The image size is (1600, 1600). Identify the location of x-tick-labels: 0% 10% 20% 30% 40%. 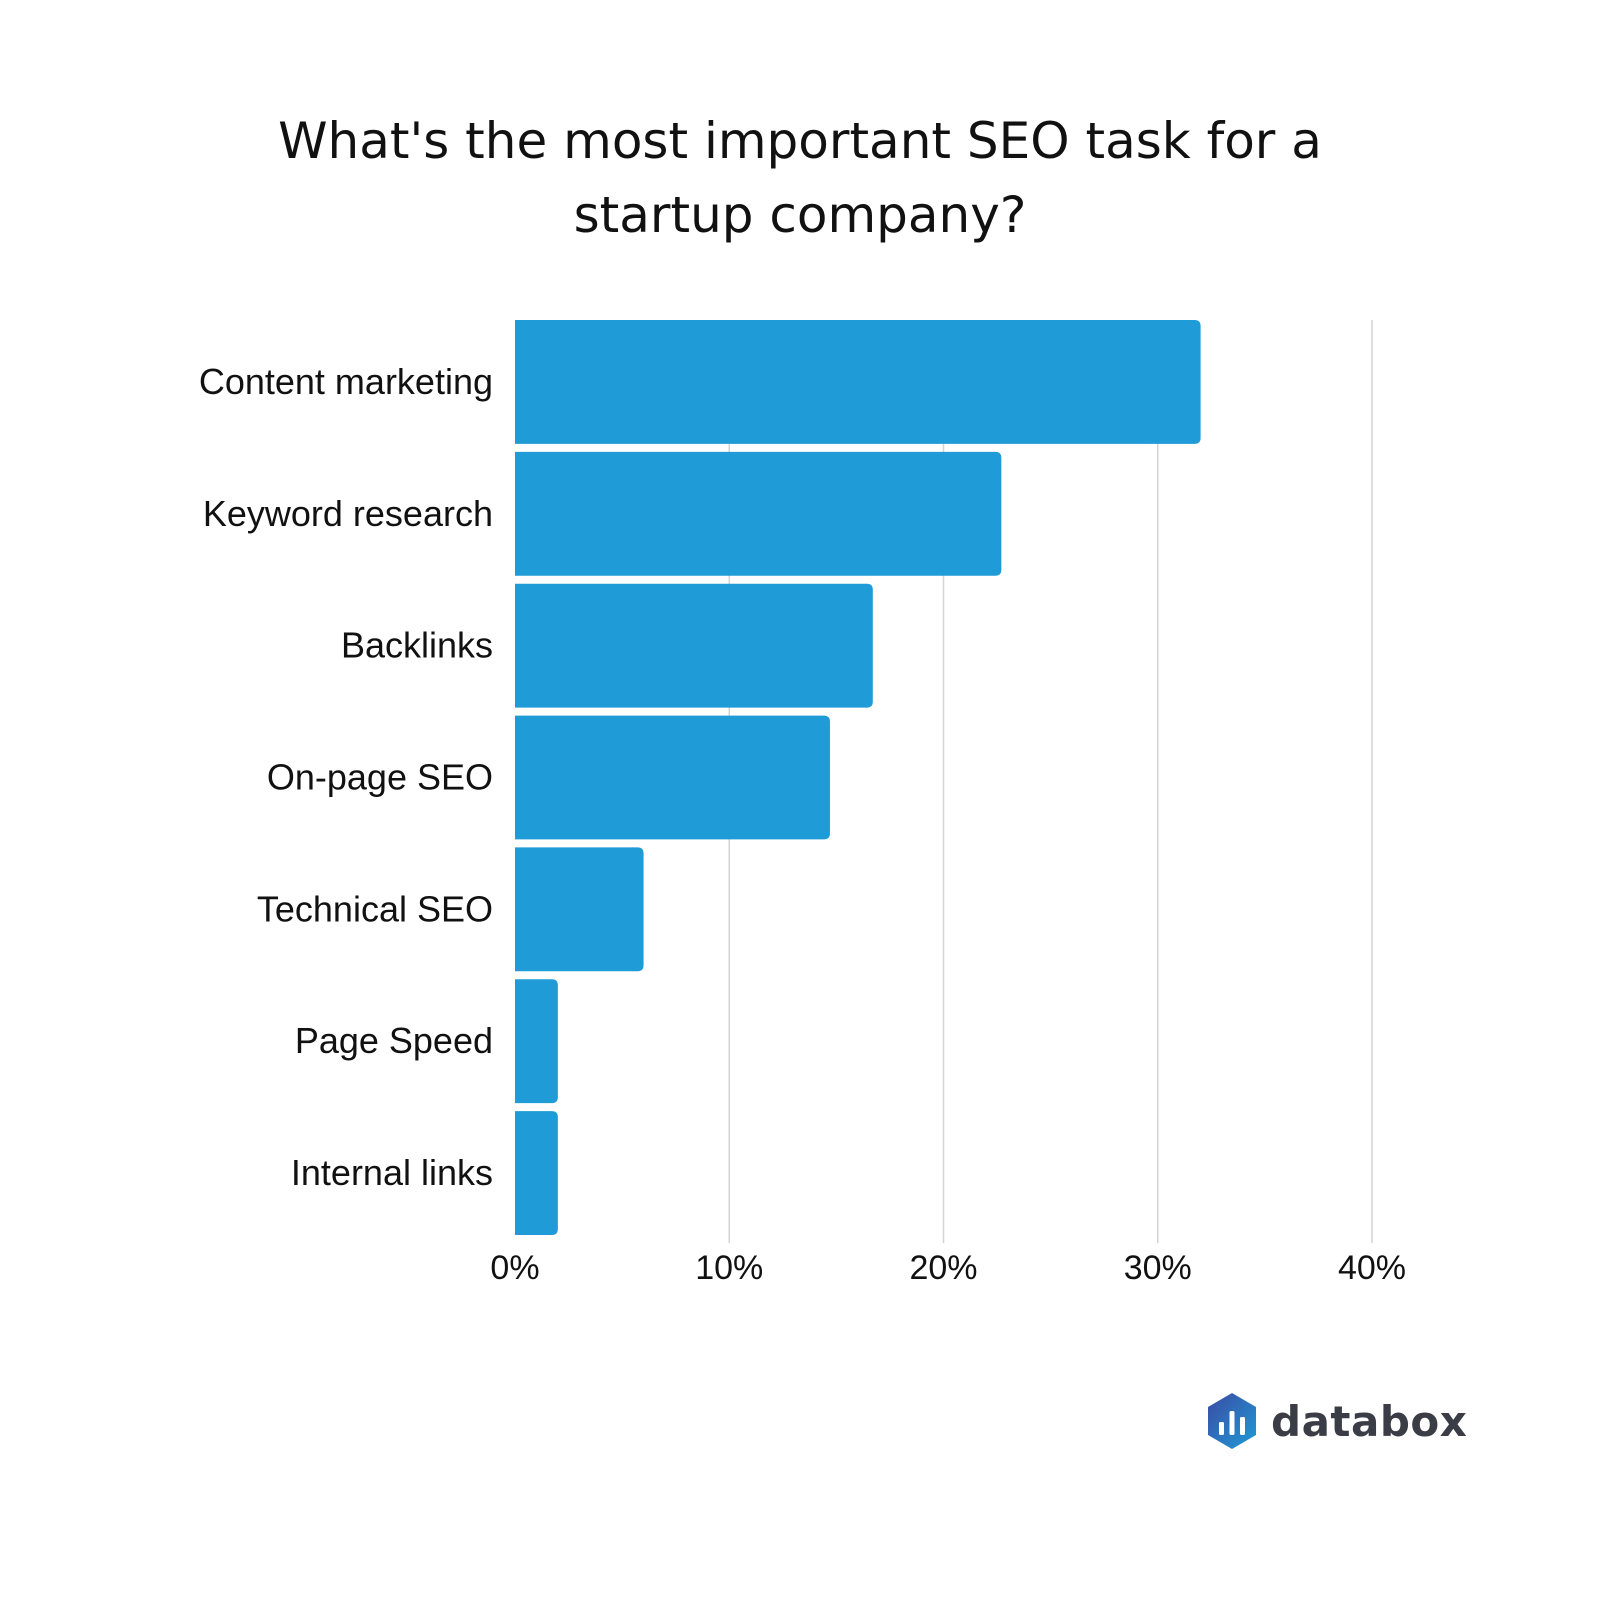
(948, 1268).